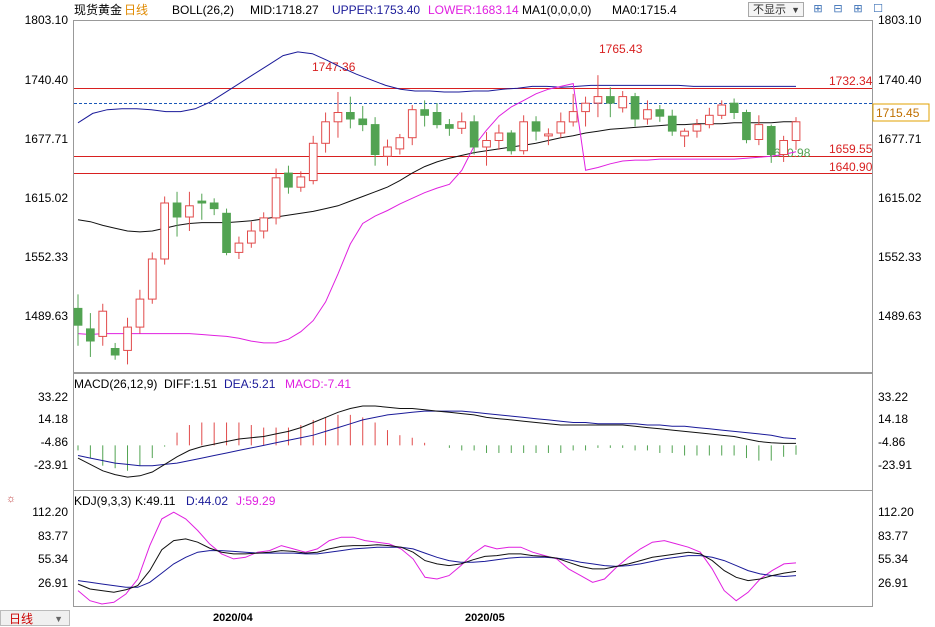 The height and width of the screenshot is (627, 935). What do you see at coordinates (893, 583) in the screenshot?
I see `kdj-right-tick: 26.91` at bounding box center [893, 583].